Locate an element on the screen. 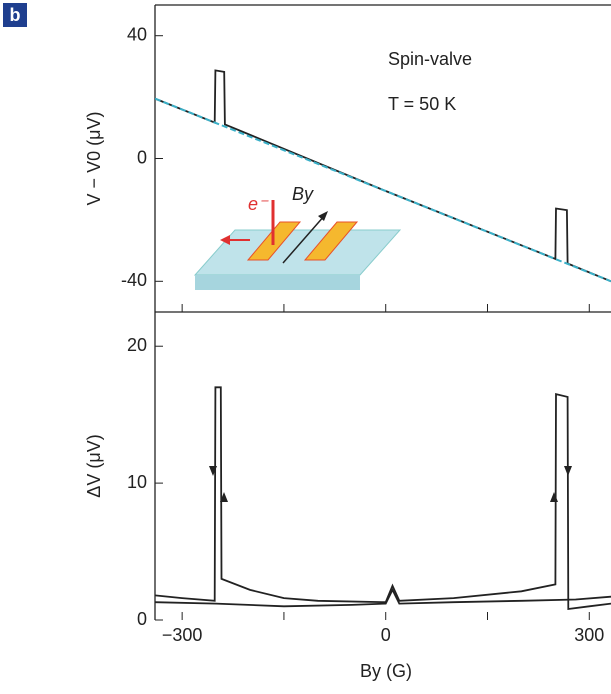  panel-label: b is located at coordinates (15, 15).